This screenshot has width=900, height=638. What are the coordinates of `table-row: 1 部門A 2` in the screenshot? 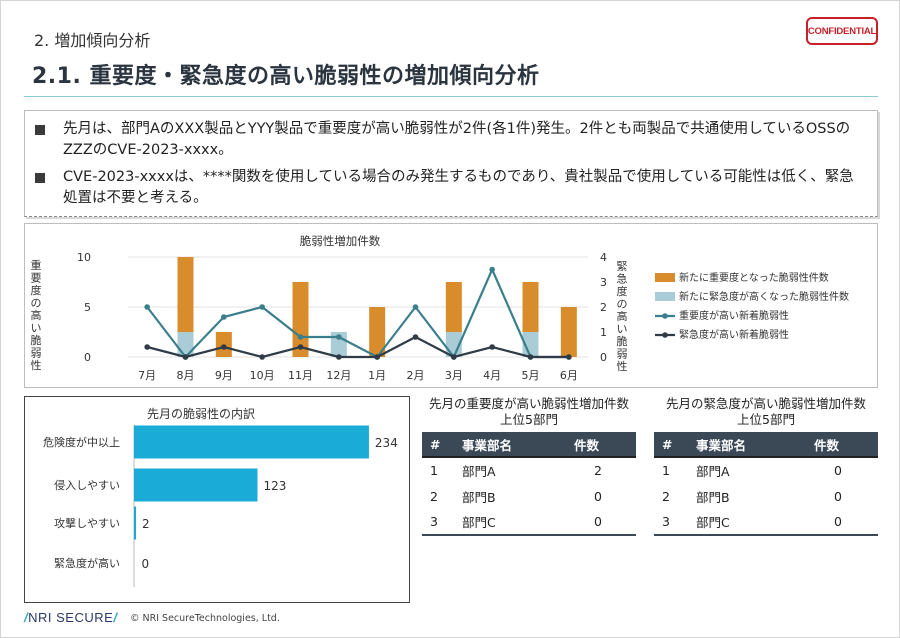 It's located at (529, 470).